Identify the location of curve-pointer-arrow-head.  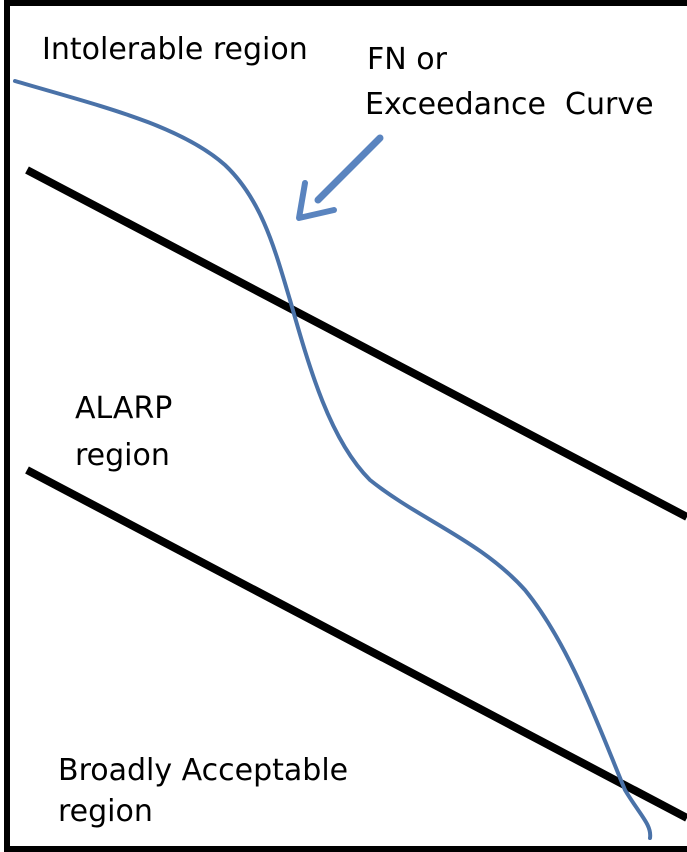
(316, 200).